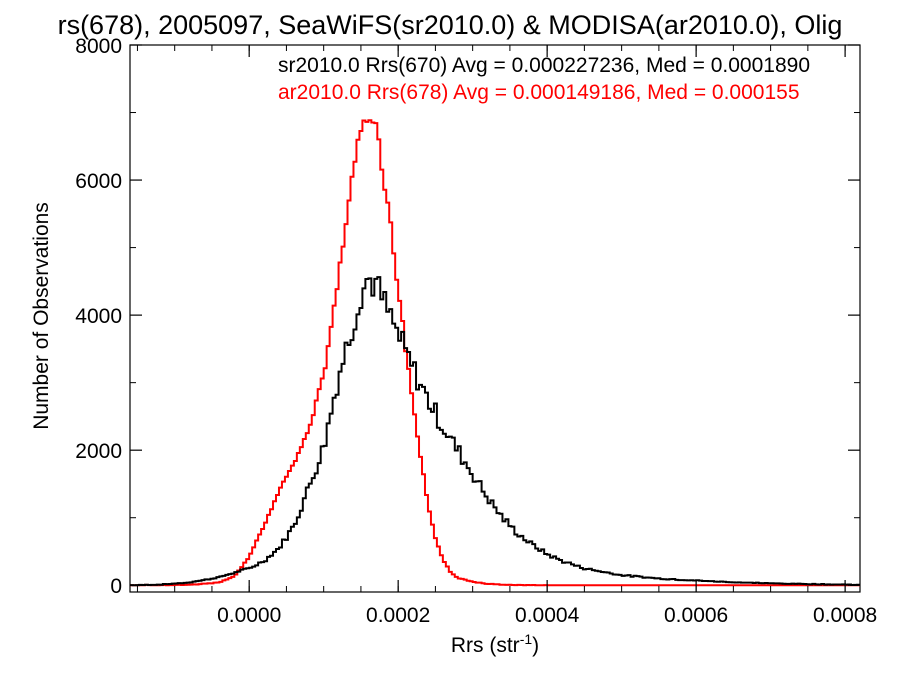 The width and height of the screenshot is (900, 675). What do you see at coordinates (98, 46) in the screenshot?
I see `y-tick-label: 8000` at bounding box center [98, 46].